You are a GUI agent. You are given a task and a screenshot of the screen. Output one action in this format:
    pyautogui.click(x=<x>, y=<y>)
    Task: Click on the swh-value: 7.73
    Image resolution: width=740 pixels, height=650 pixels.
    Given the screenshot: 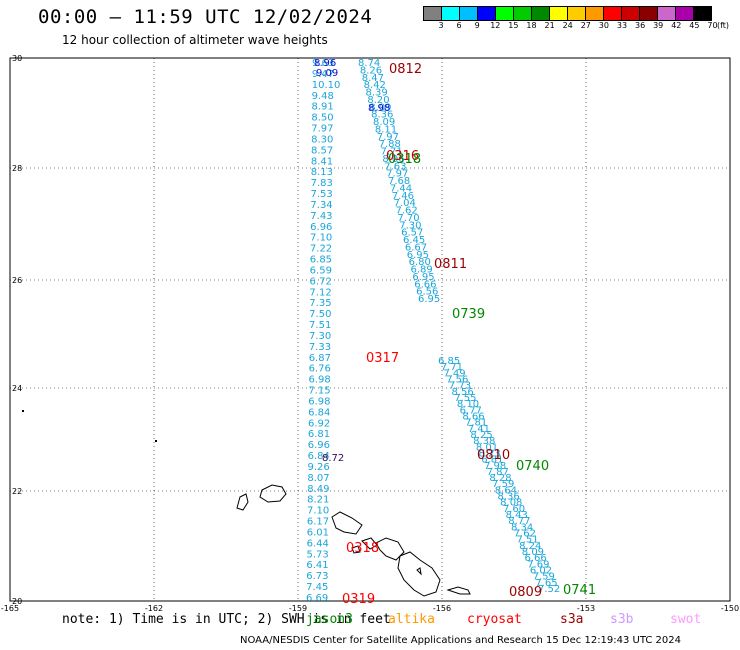 What is the action you would take?
    pyautogui.click(x=460, y=386)
    